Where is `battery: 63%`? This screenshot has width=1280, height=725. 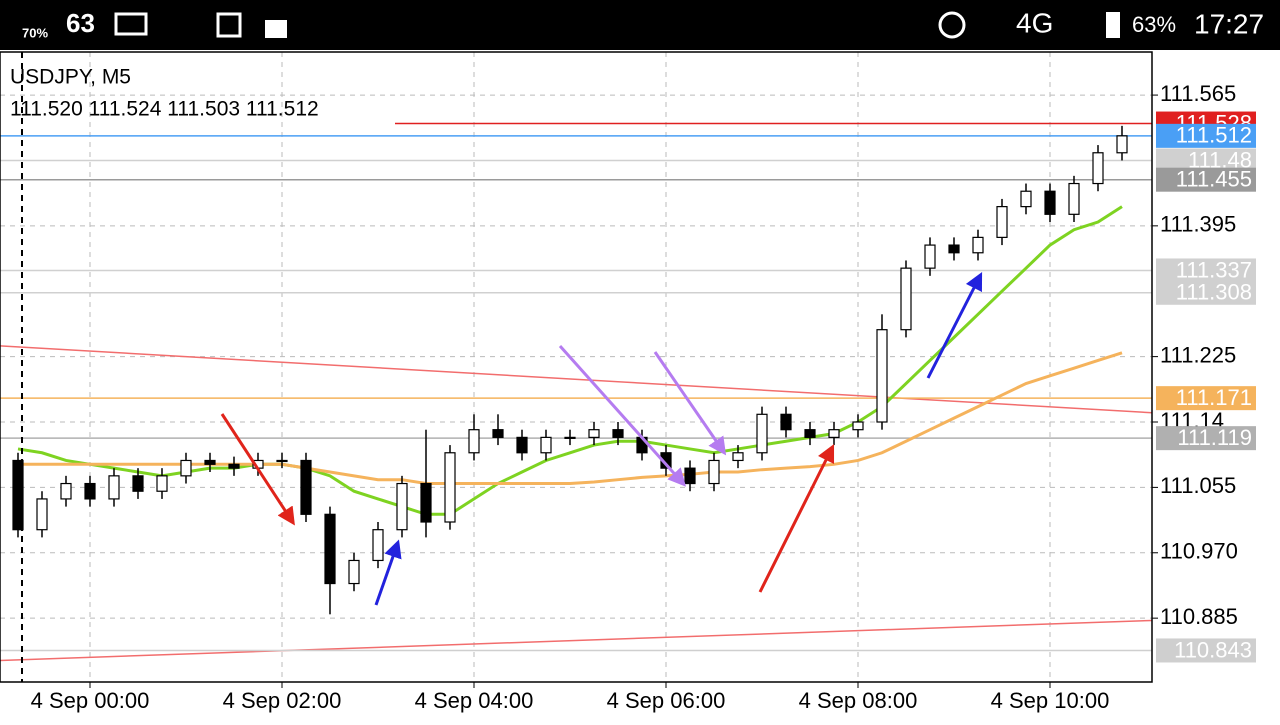 battery: 63% is located at coordinates (1154, 24).